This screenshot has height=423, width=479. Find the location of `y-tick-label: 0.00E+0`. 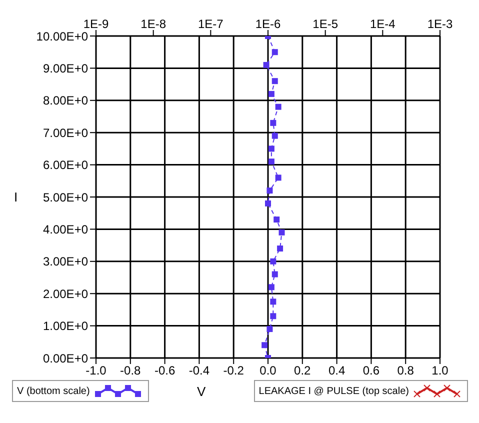

y-tick-label: 0.00E+0 is located at coordinates (65, 358).